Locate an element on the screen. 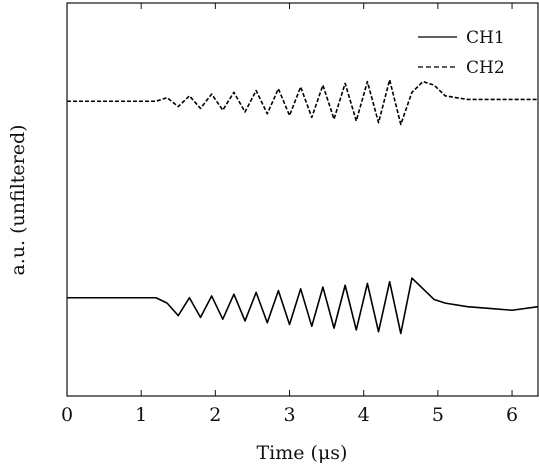 This screenshot has height=471, width=539. x-tick-label: 5 is located at coordinates (438, 415).